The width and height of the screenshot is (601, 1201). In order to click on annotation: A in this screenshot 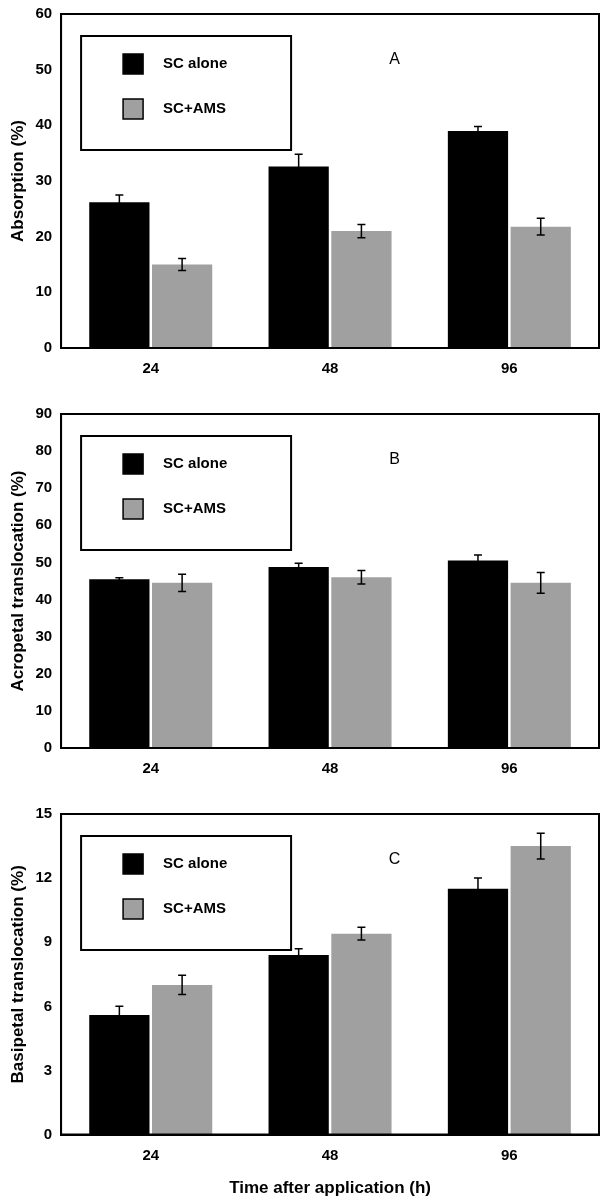, I will do `click(395, 58)`.